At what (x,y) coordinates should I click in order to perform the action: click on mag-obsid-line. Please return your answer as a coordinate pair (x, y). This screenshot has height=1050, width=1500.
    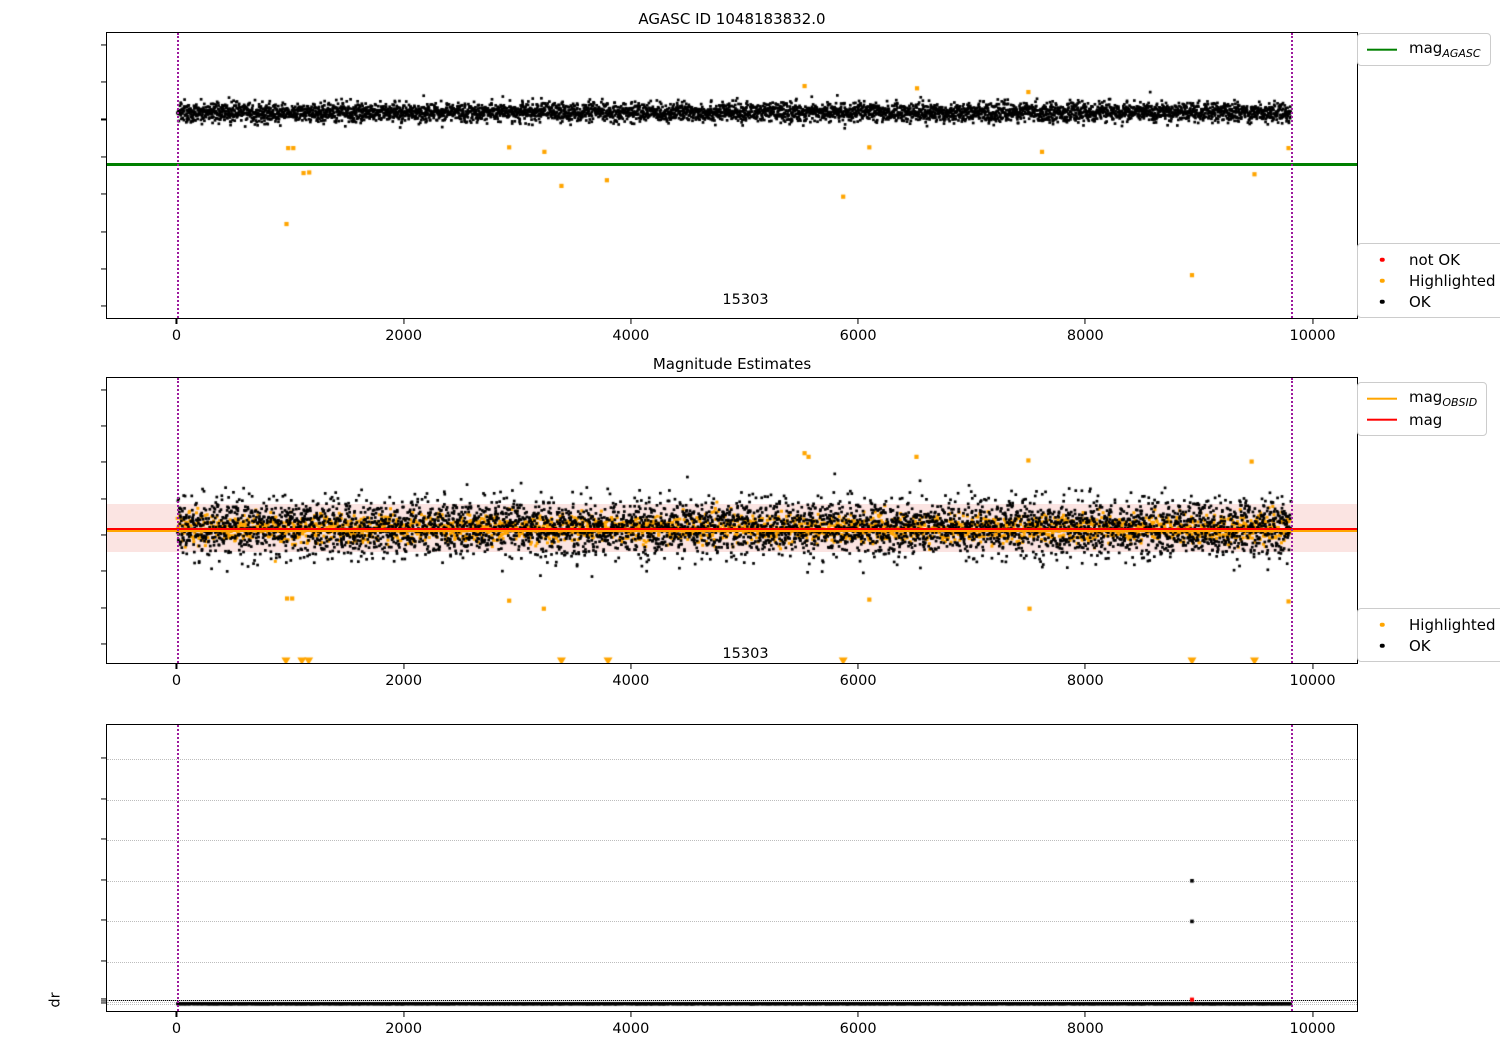
    Looking at the image, I should click on (732, 531).